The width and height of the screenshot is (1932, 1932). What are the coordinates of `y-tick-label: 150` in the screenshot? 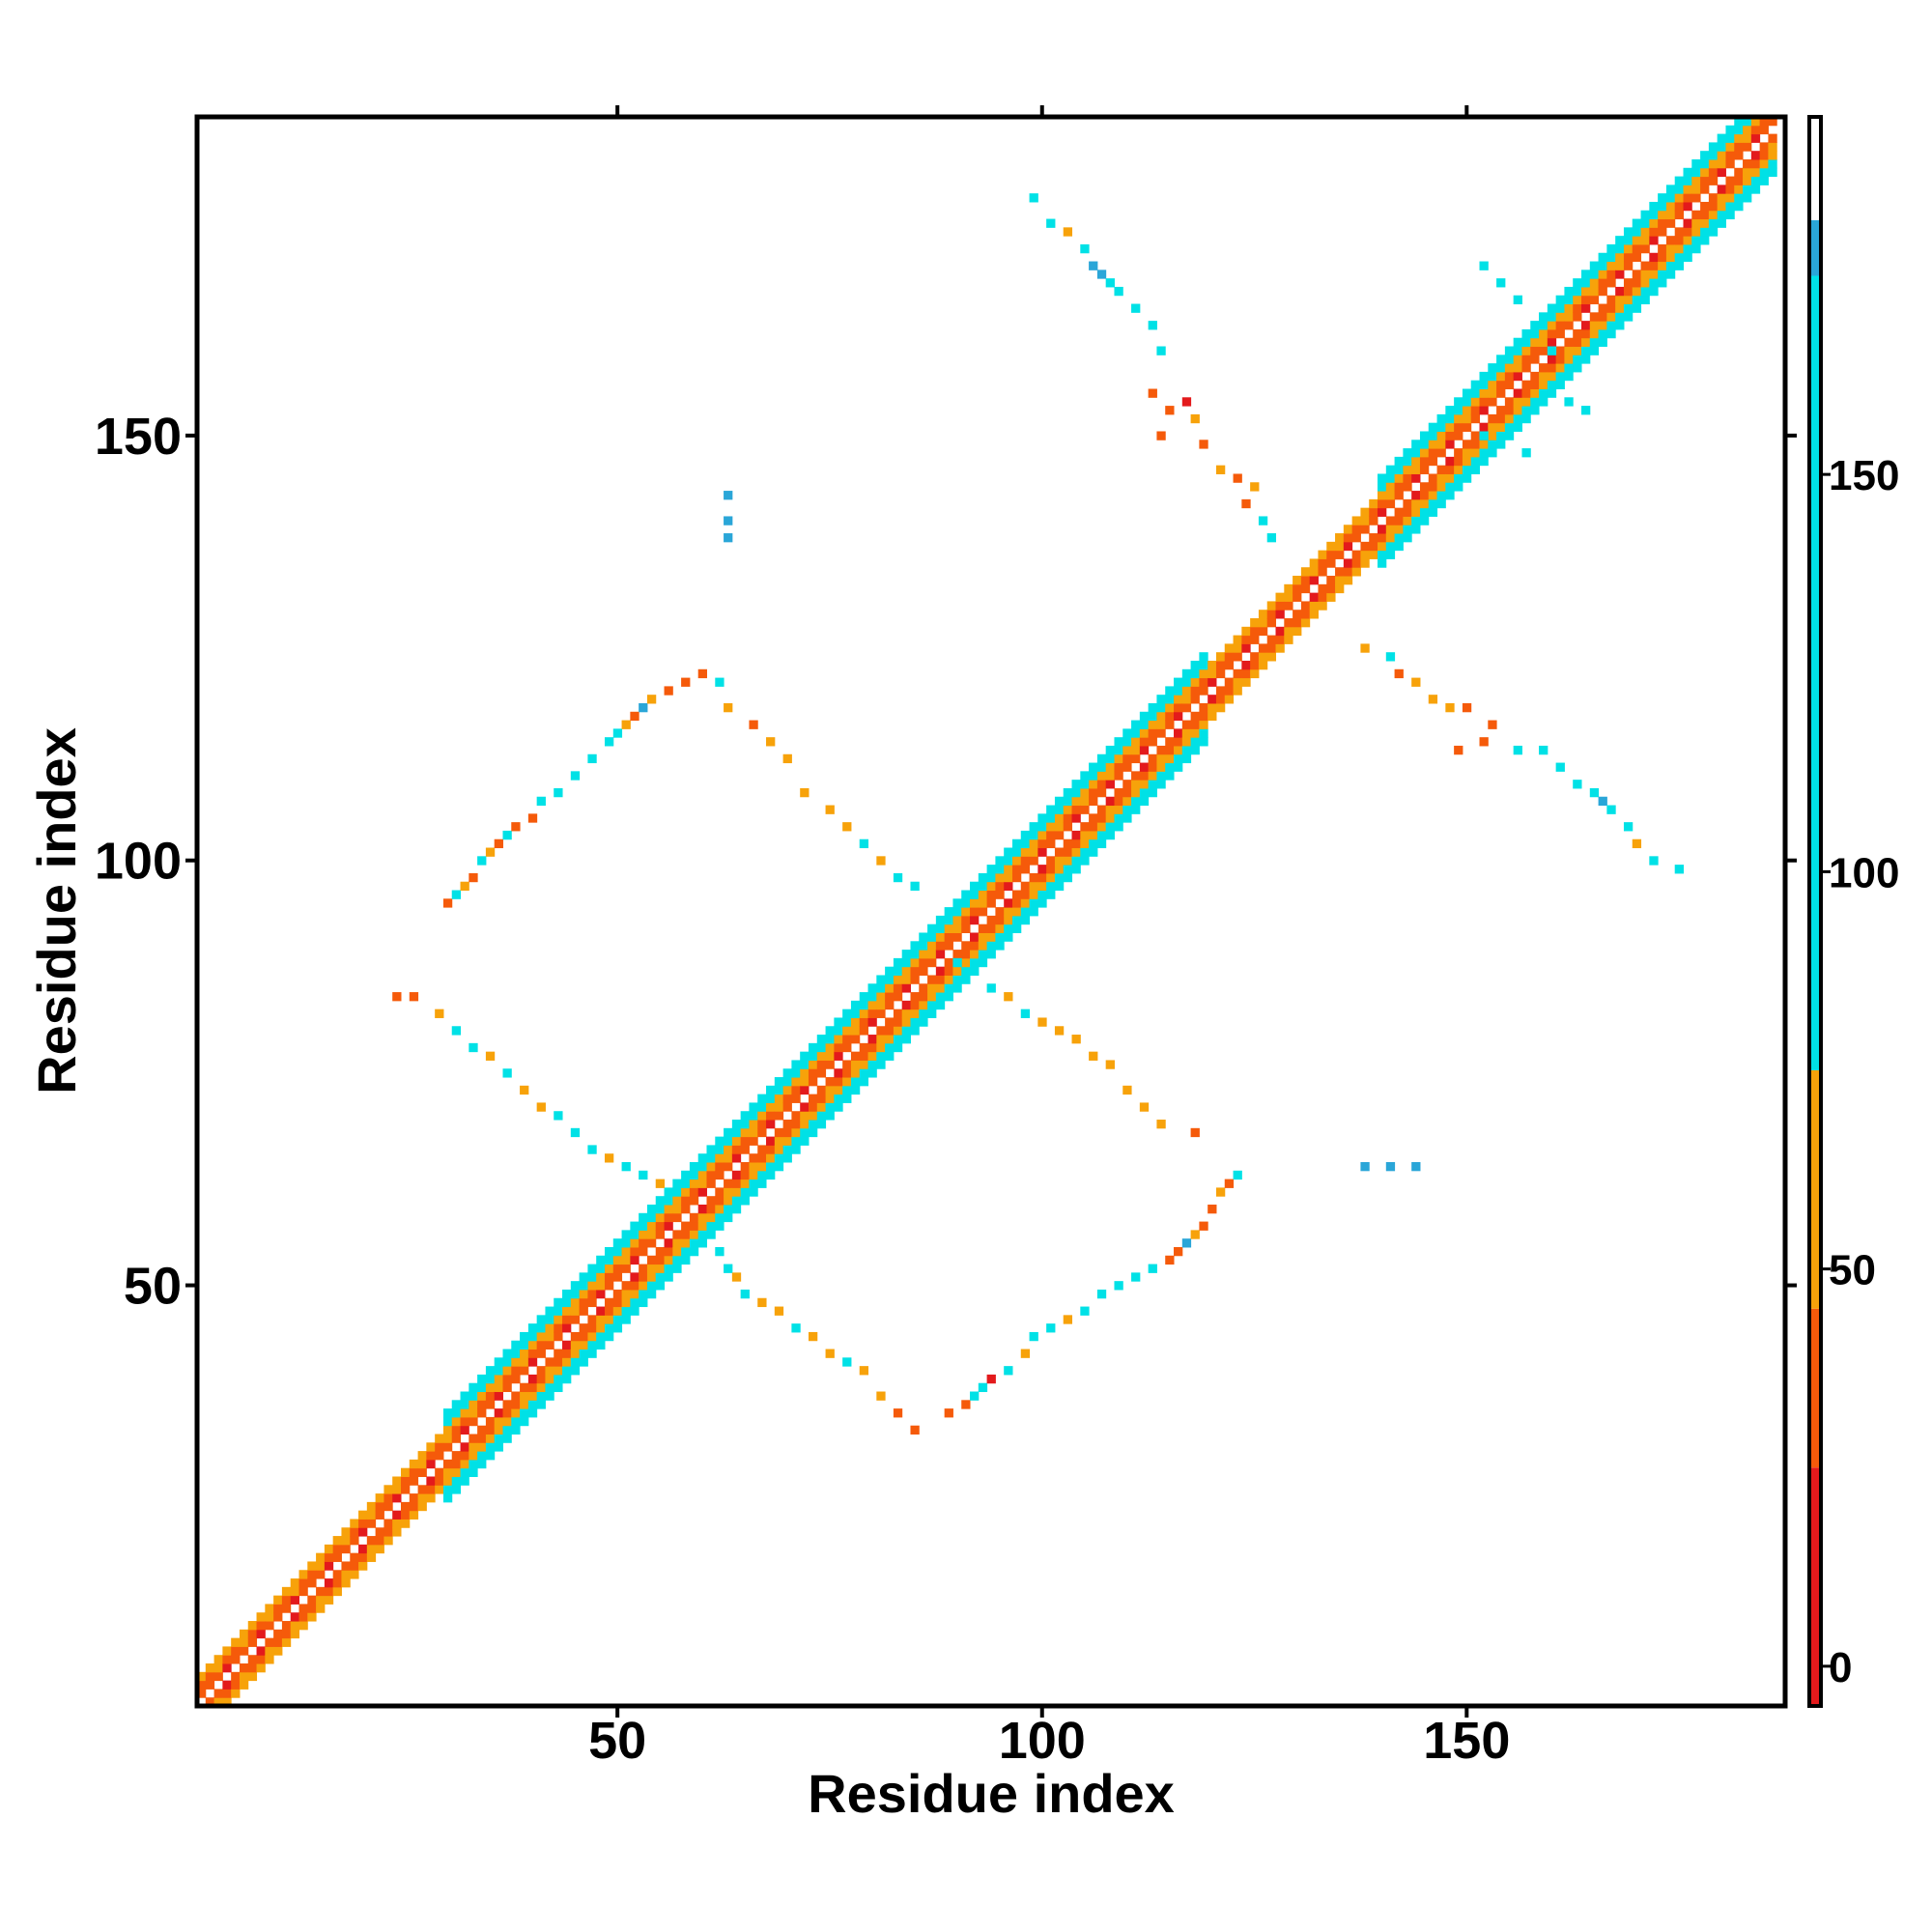 It's located at (138, 437).